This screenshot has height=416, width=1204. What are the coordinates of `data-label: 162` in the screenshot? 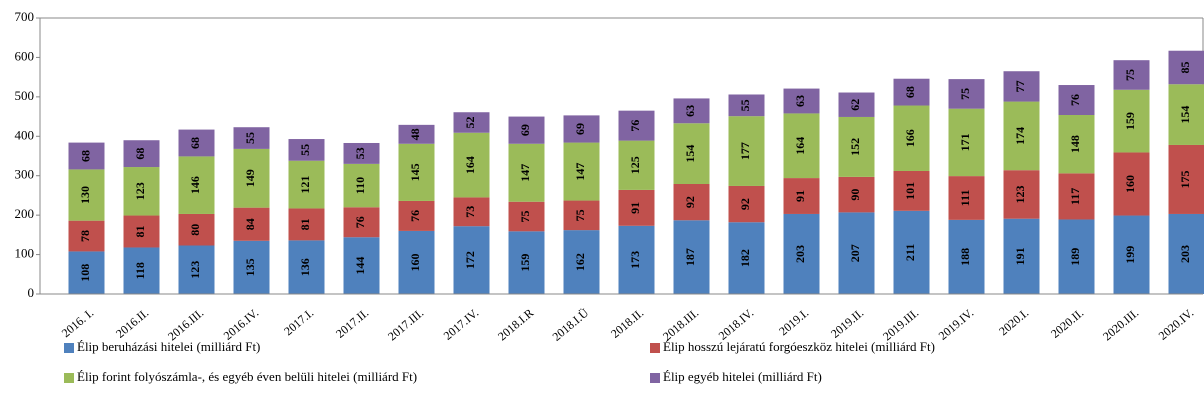 It's located at (580, 262).